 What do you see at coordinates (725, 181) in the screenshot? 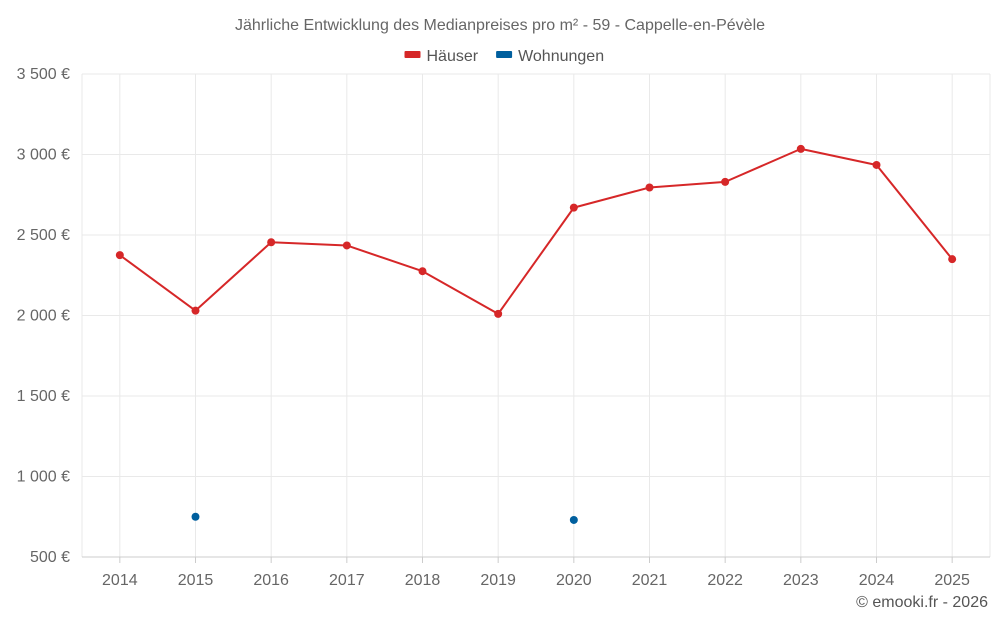
I see `data-point-Häuser-2022` at bounding box center [725, 181].